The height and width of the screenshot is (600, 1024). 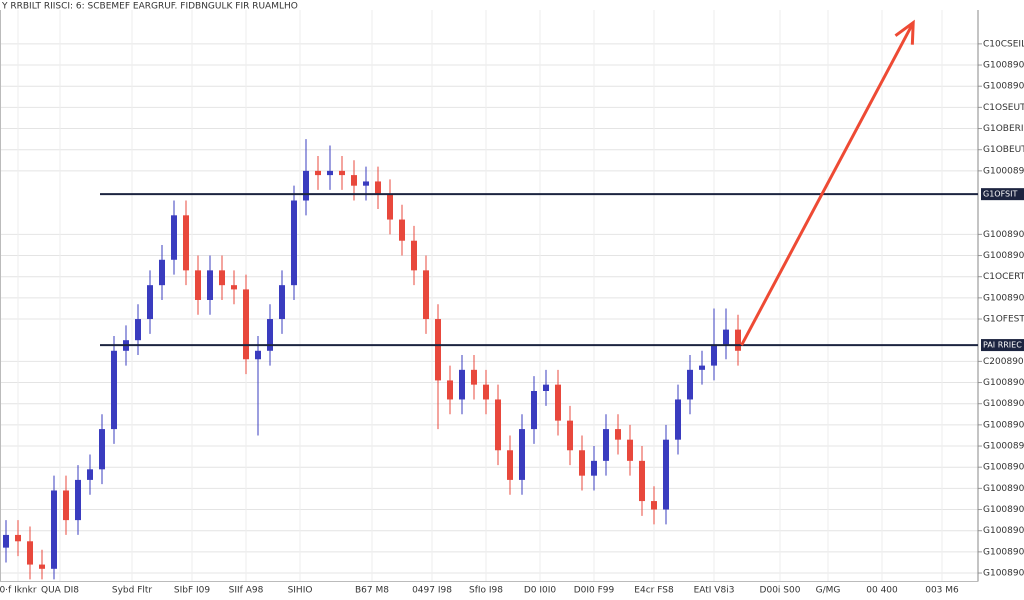 What do you see at coordinates (192, 591) in the screenshot?
I see `x-tick-label: SIbF I09` at bounding box center [192, 591].